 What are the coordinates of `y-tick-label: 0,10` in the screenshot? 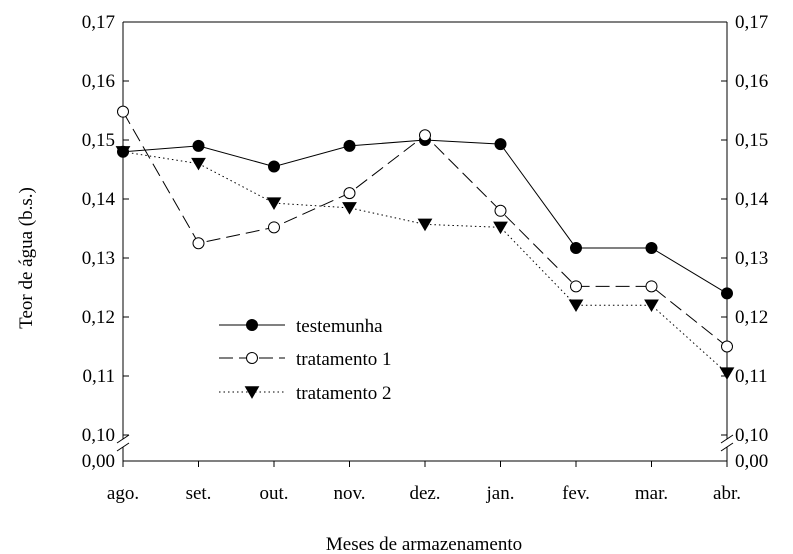 It's located at (98, 435).